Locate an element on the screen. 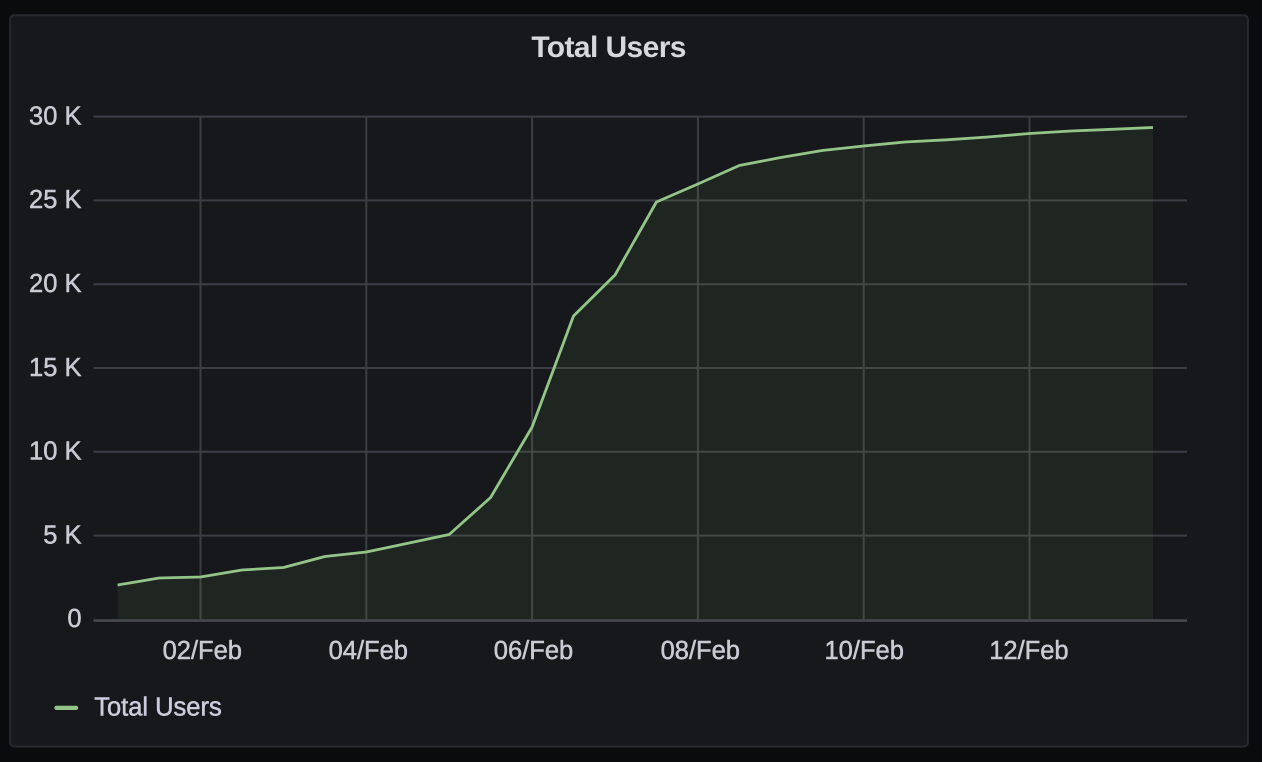  svg-text: 15 K is located at coordinates (55, 368).